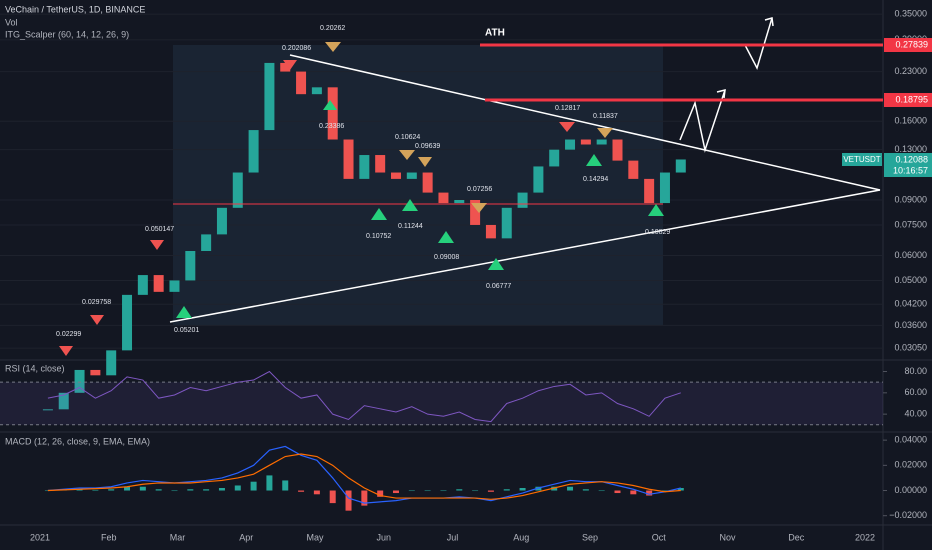  I want to click on price-note: 0.11244, so click(410, 226).